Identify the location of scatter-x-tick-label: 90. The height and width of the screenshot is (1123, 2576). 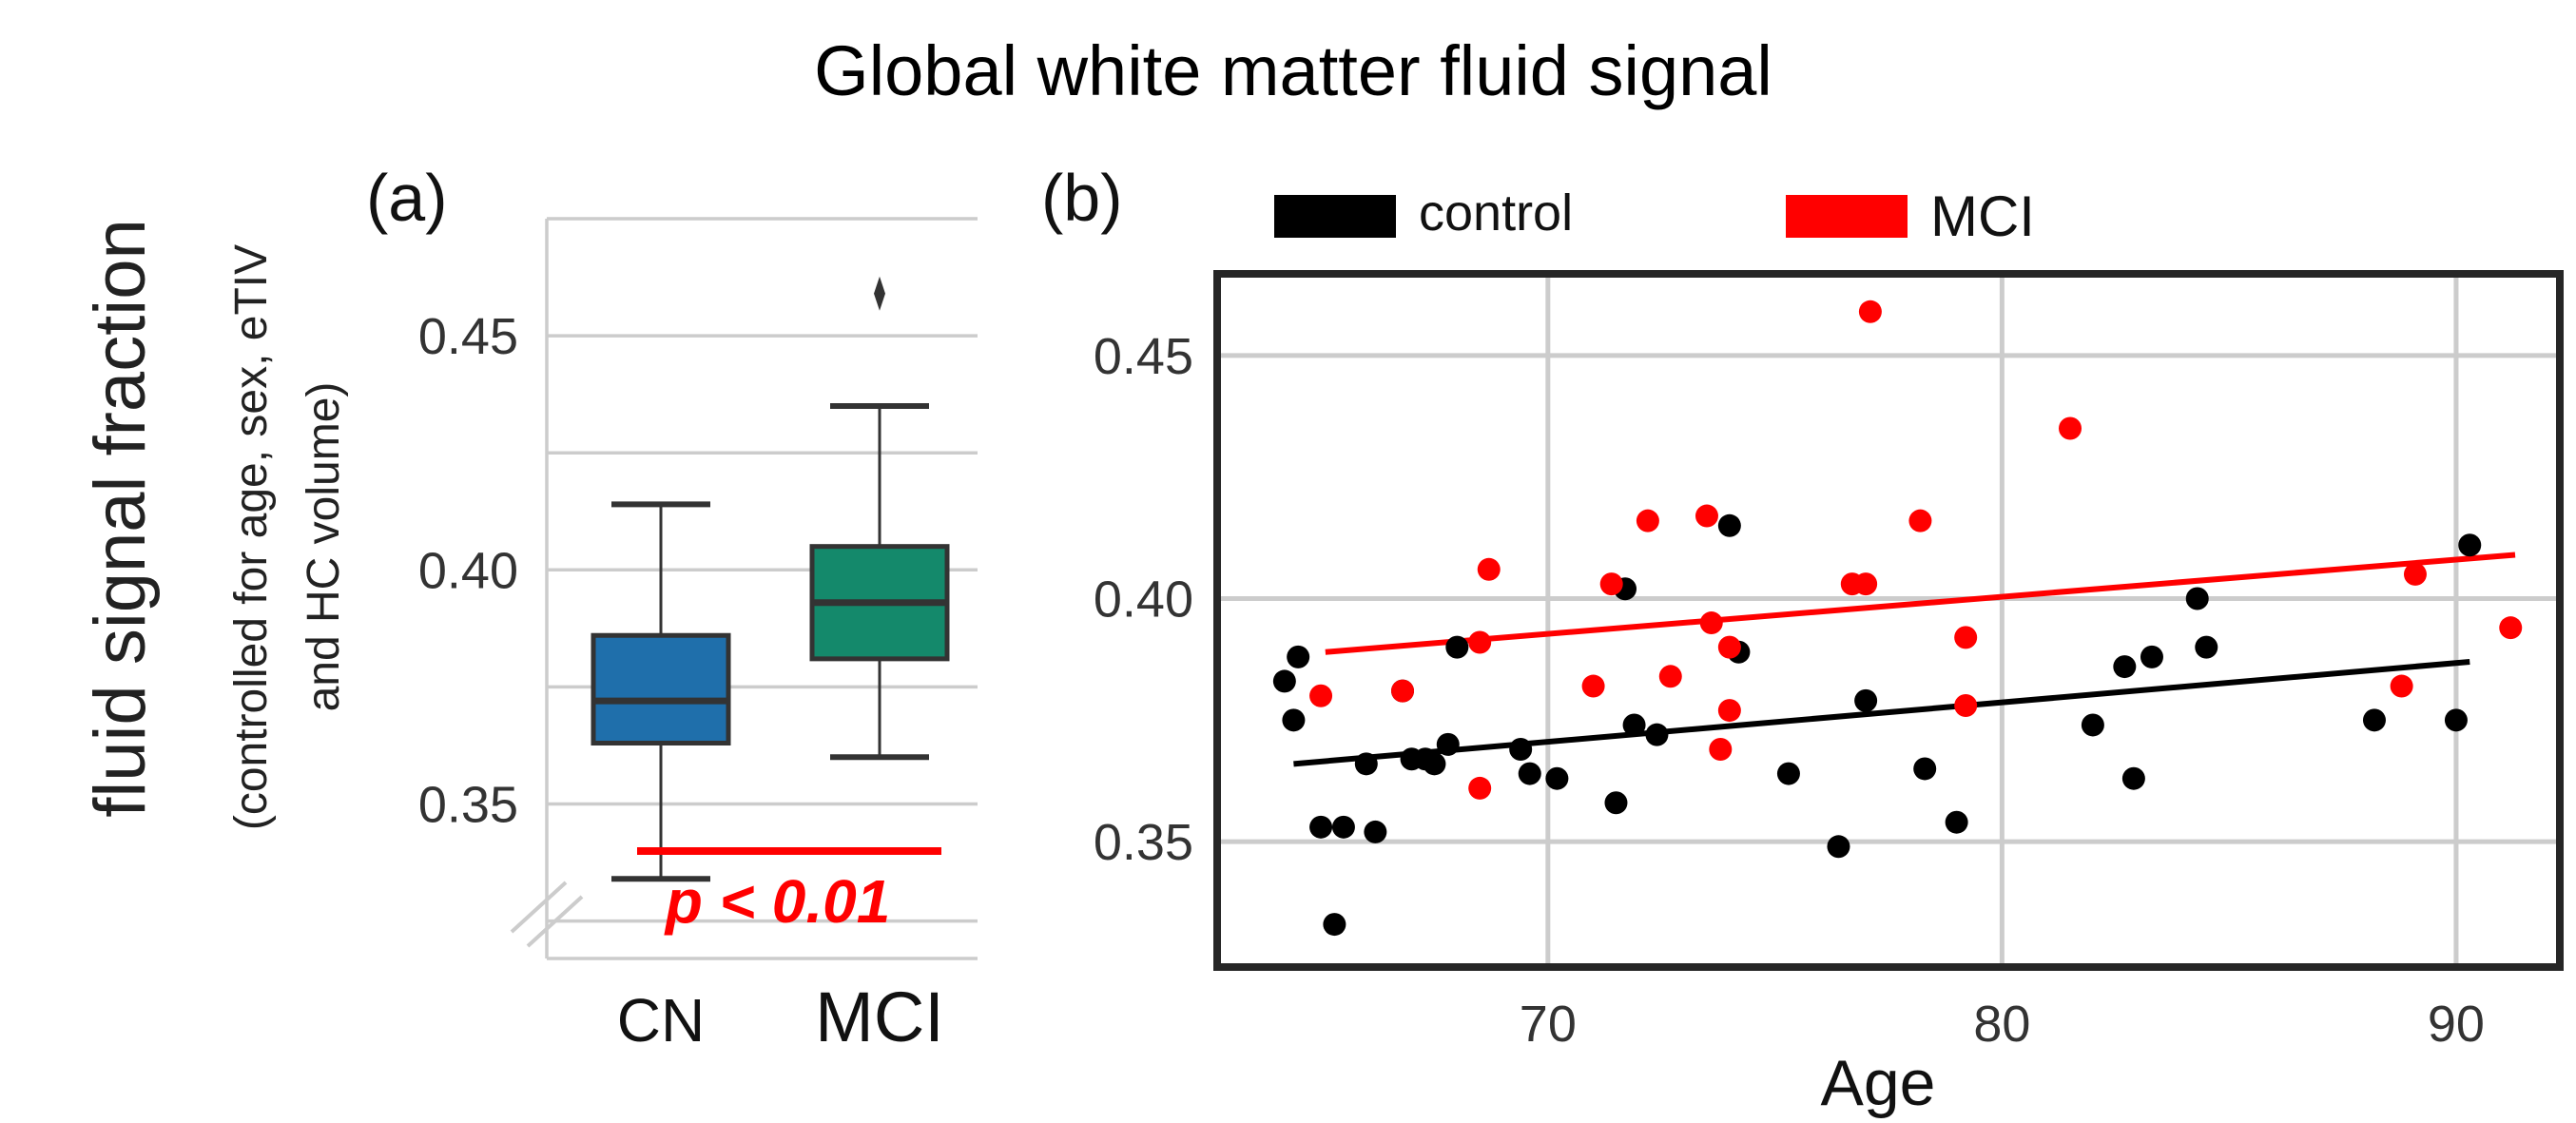
(2456, 1024).